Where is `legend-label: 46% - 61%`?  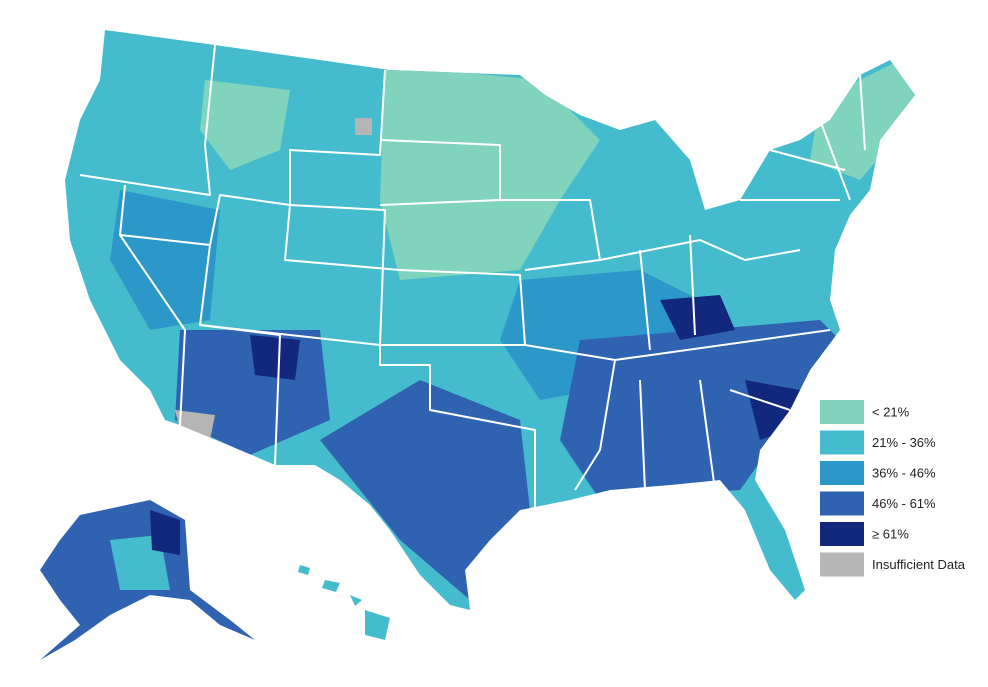 legend-label: 46% - 61% is located at coordinates (904, 503).